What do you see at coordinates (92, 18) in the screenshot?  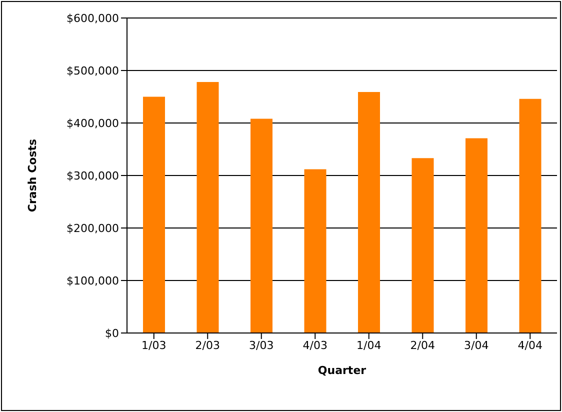 I see `y-tick-label: $600,000` at bounding box center [92, 18].